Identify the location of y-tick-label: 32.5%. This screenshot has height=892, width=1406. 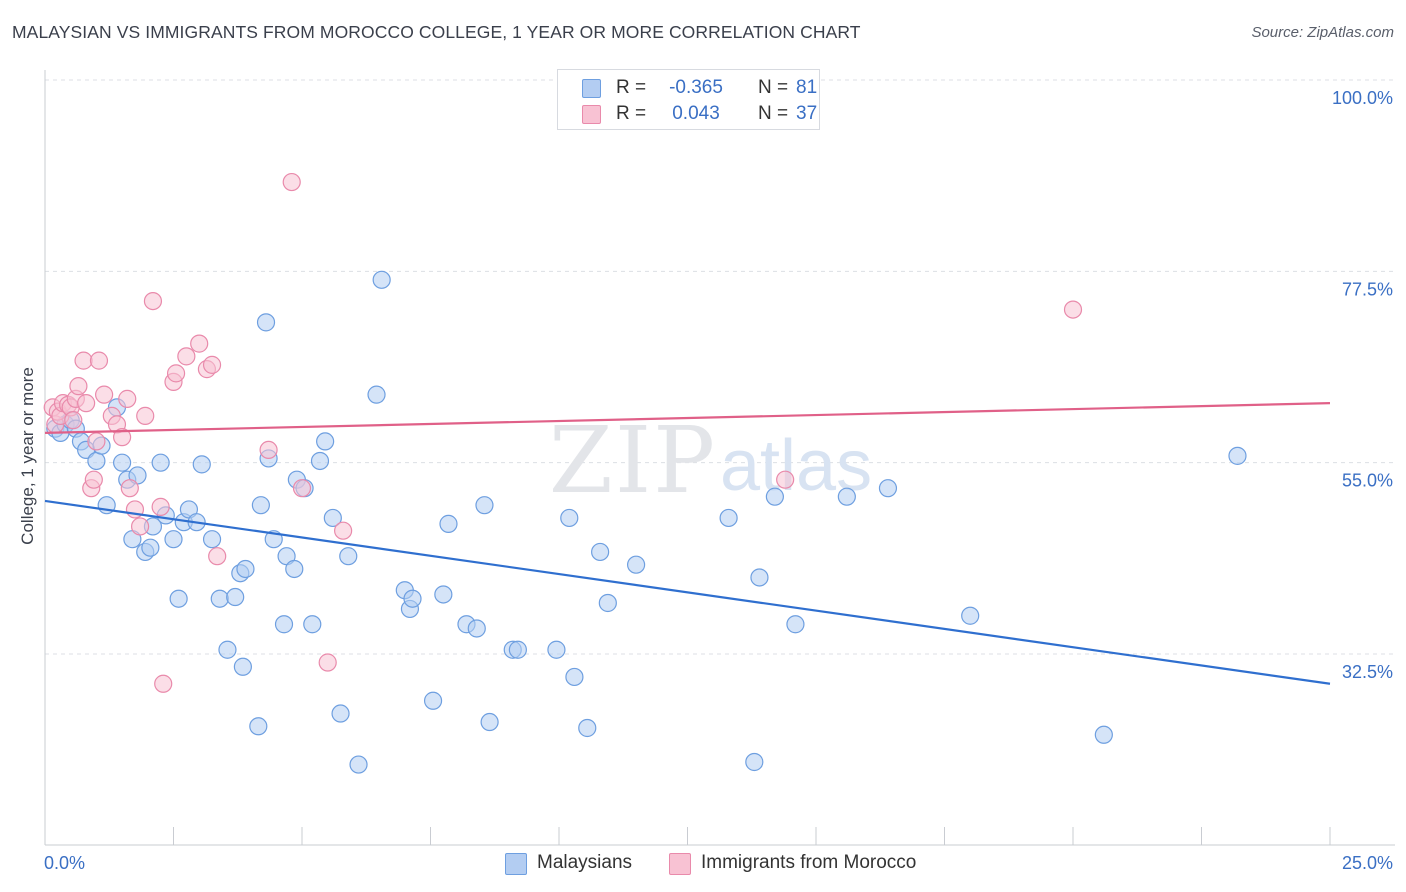
(1367, 672).